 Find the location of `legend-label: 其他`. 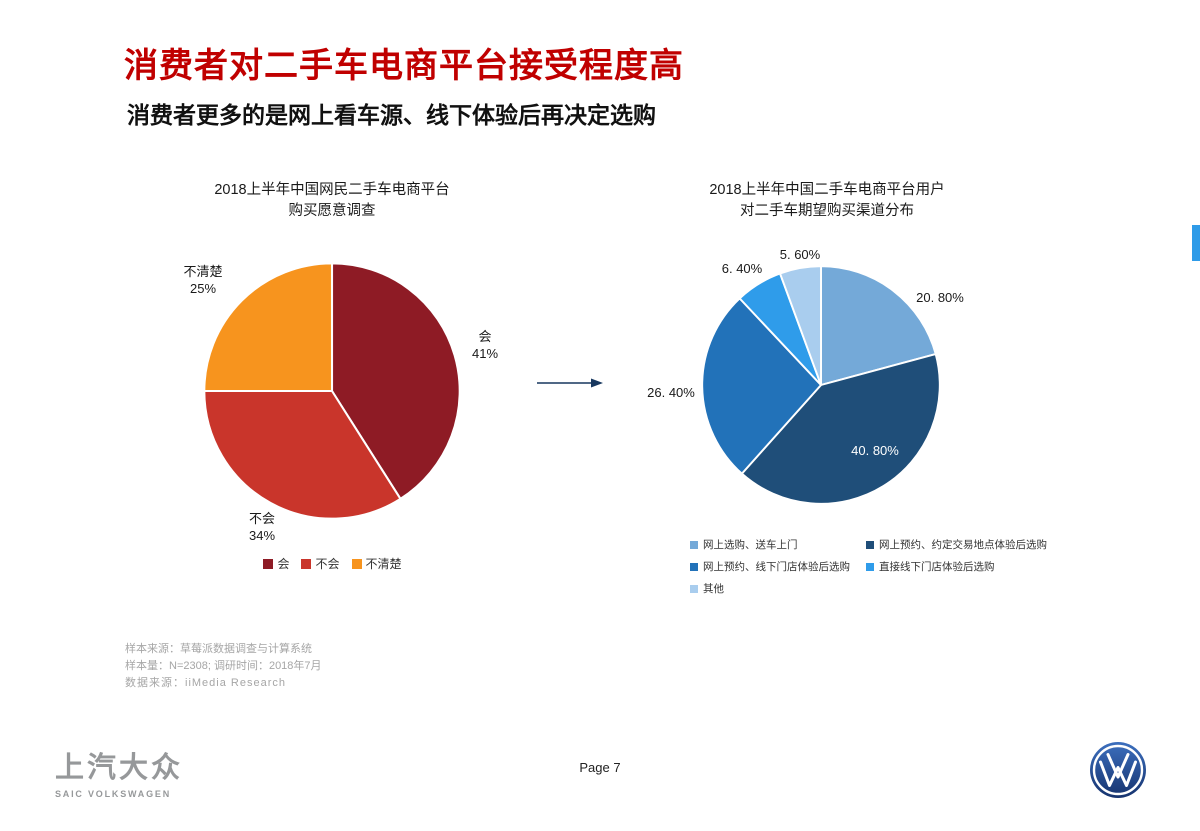

legend-label: 其他 is located at coordinates (713, 589).